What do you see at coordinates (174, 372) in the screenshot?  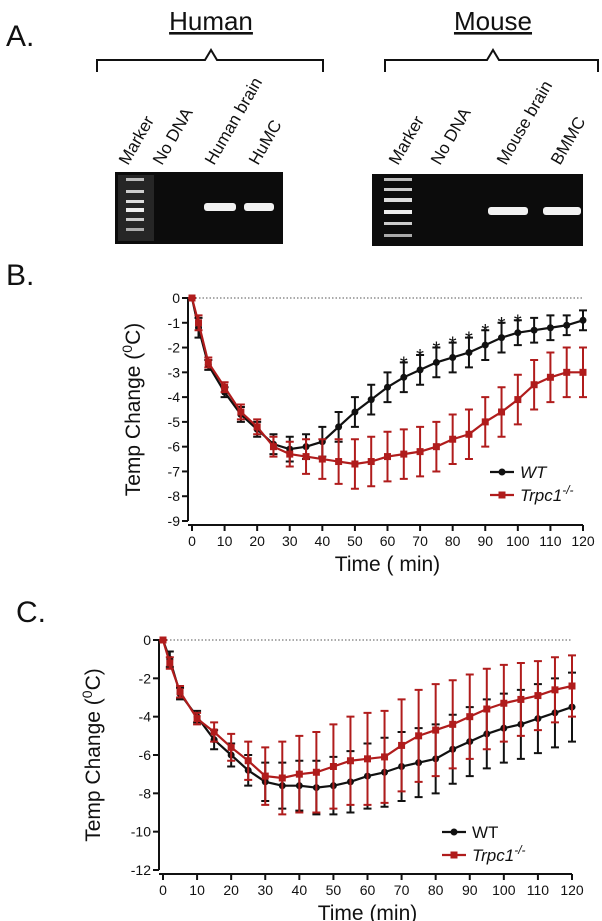 I see `y-tick-label: -3` at bounding box center [174, 372].